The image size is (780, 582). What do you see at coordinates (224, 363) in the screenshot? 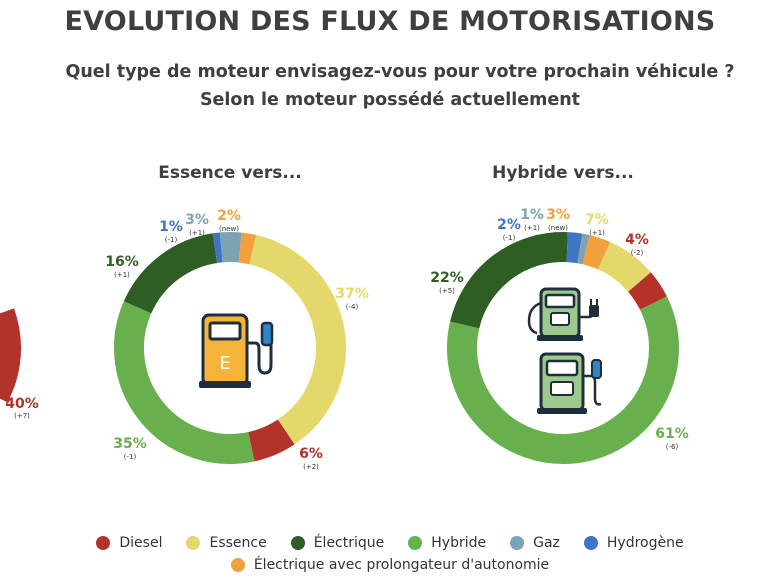
I see `svg-text: E` at bounding box center [224, 363].